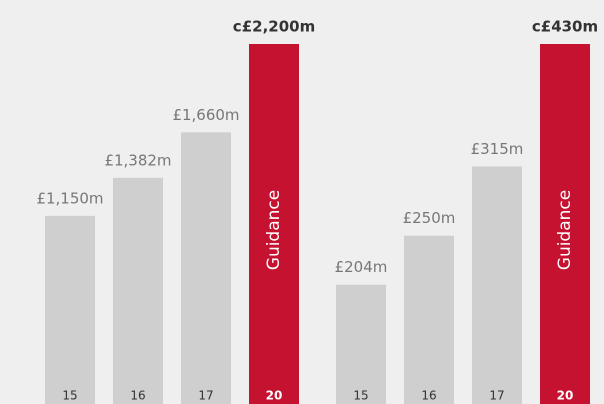  What do you see at coordinates (69, 198) in the screenshot?
I see `value-label: £1,150m` at bounding box center [69, 198].